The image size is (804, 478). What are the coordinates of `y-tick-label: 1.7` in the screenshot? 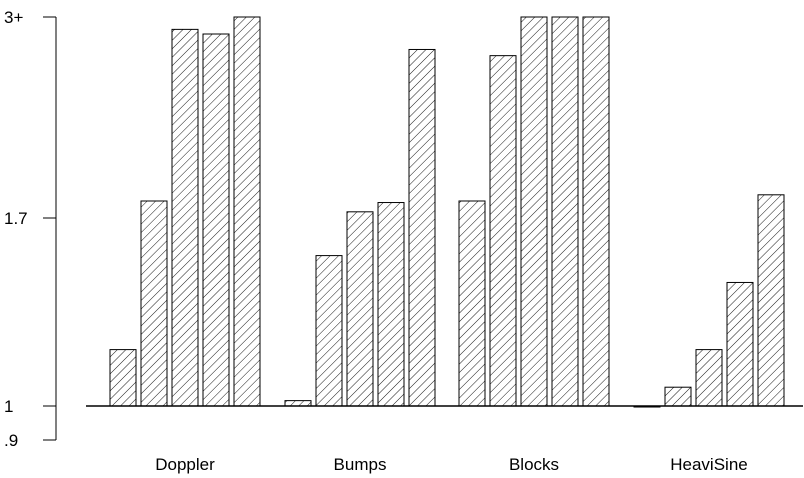 It's located at (16, 218).